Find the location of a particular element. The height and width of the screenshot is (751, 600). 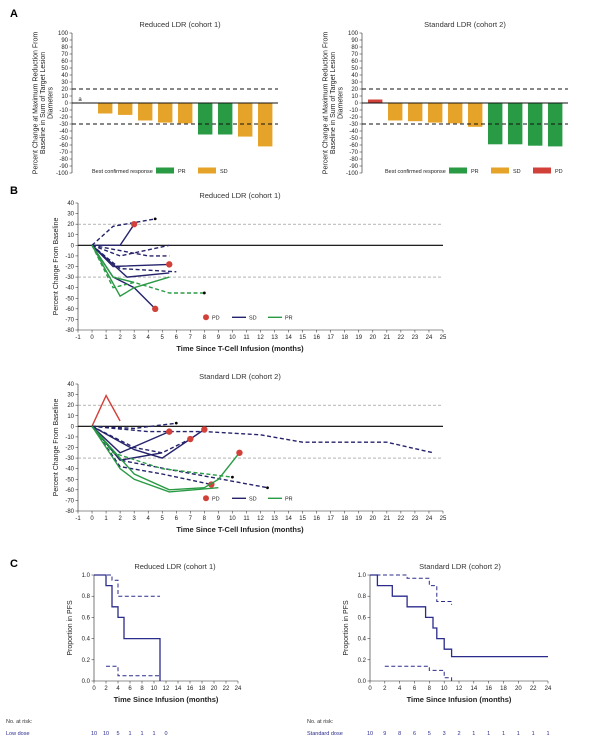

y-tick-label: 90 is located at coordinates (354, 41).